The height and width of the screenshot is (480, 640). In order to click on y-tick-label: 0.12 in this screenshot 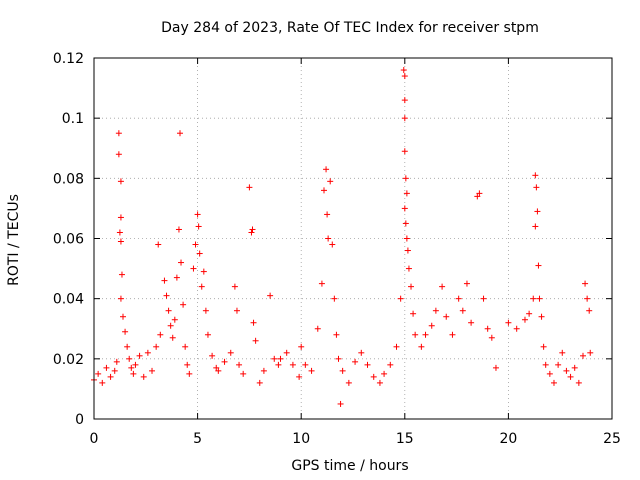, I will do `click(68, 59)`.